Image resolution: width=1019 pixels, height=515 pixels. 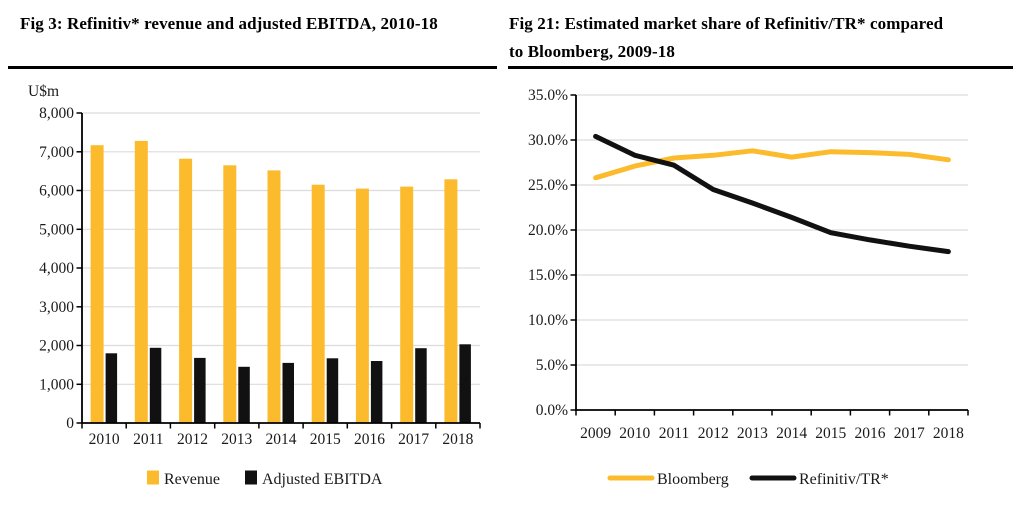 What do you see at coordinates (56, 229) in the screenshot?
I see `y-tick-label: 5,000` at bounding box center [56, 229].